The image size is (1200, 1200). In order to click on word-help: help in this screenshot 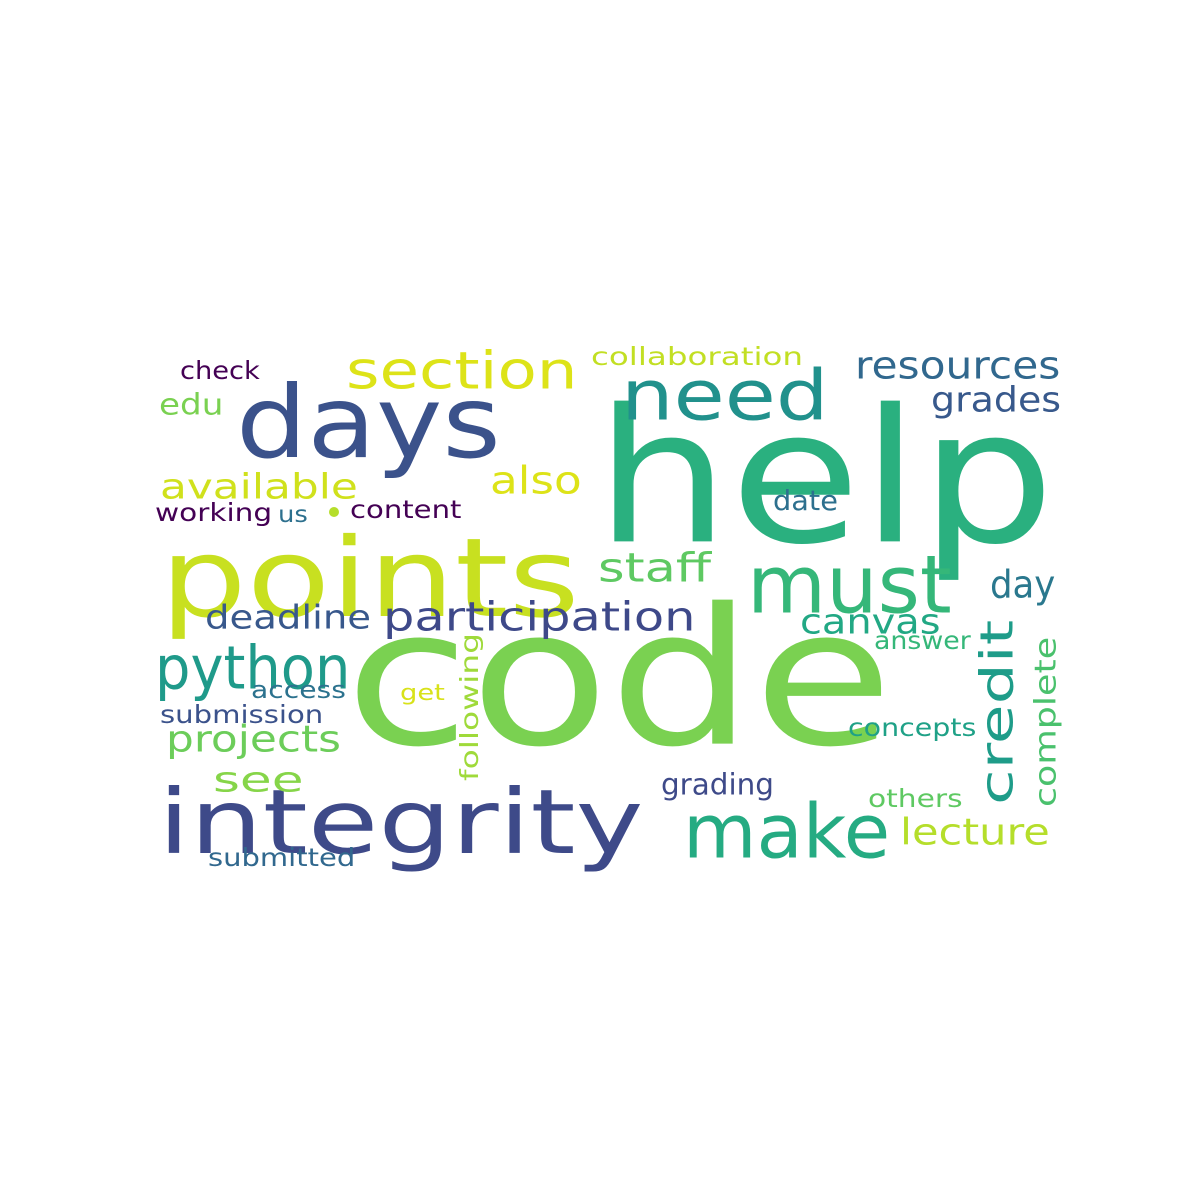, I will do `click(825, 477)`.